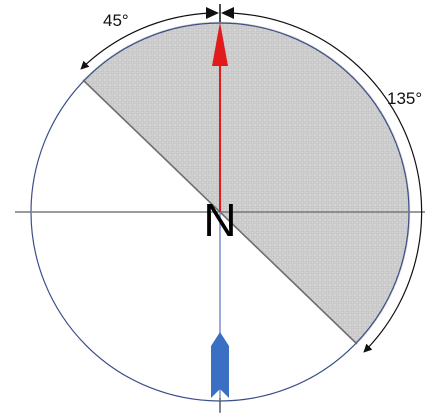 This screenshot has width=430, height=415. What do you see at coordinates (116, 20) in the screenshot?
I see `arc-left-angle-label: 45°` at bounding box center [116, 20].